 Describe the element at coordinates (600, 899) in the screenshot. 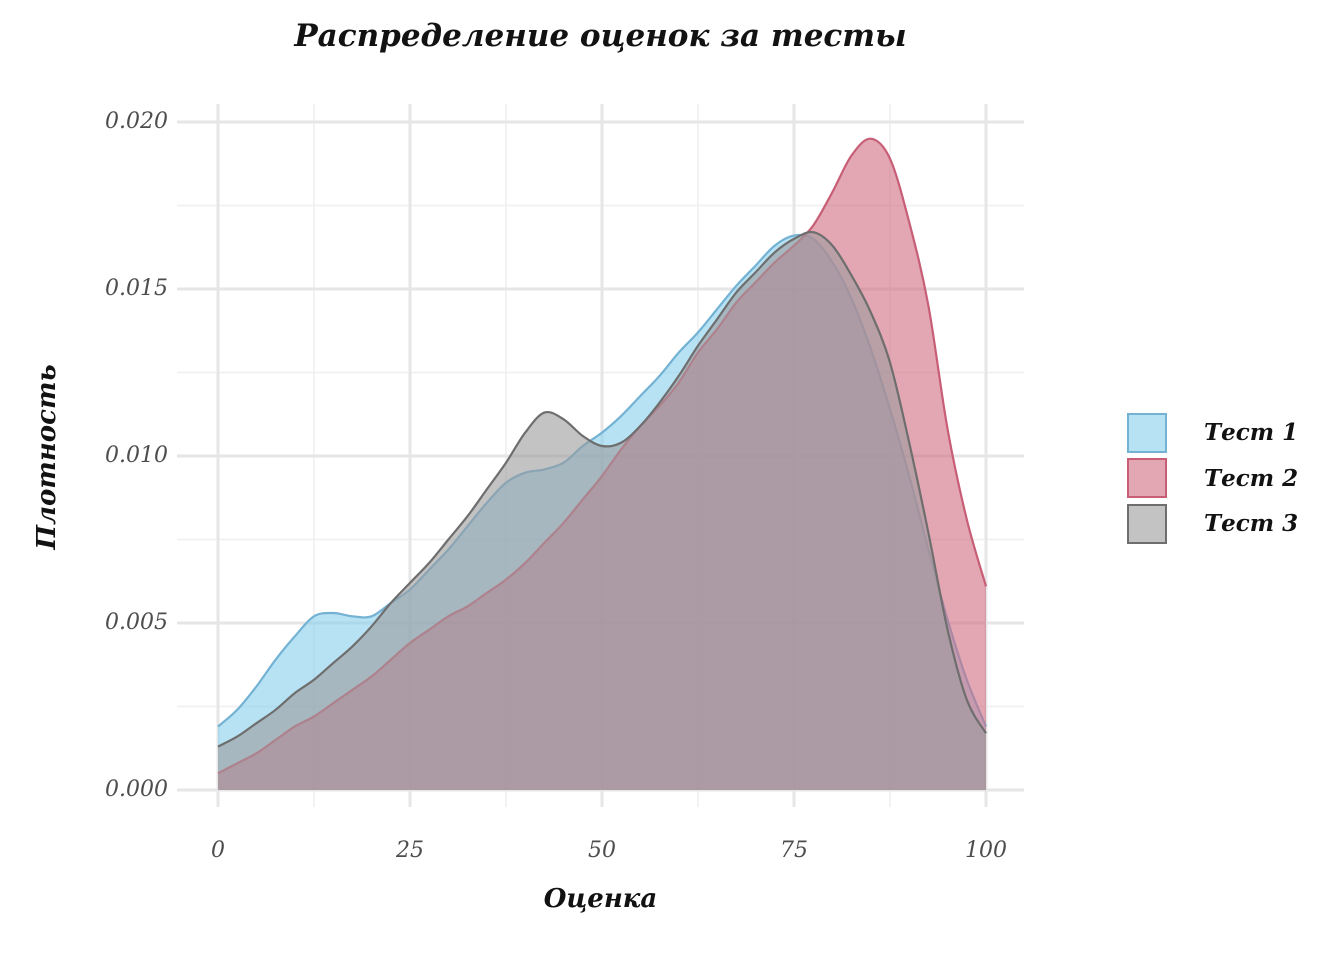

I see `x-axis-title: Оценка` at that location.